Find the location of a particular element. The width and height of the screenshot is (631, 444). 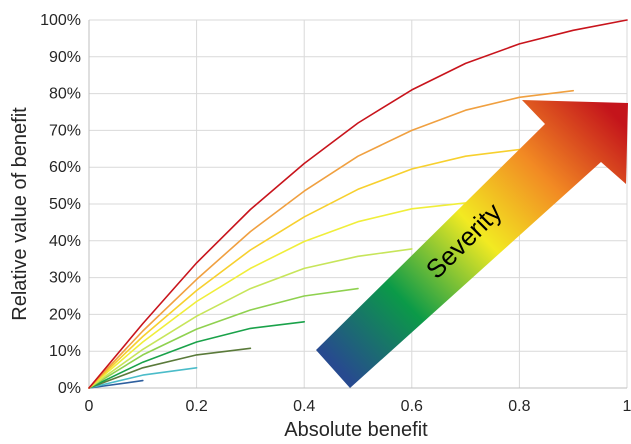

y-tick-label: 30% is located at coordinates (65, 278).